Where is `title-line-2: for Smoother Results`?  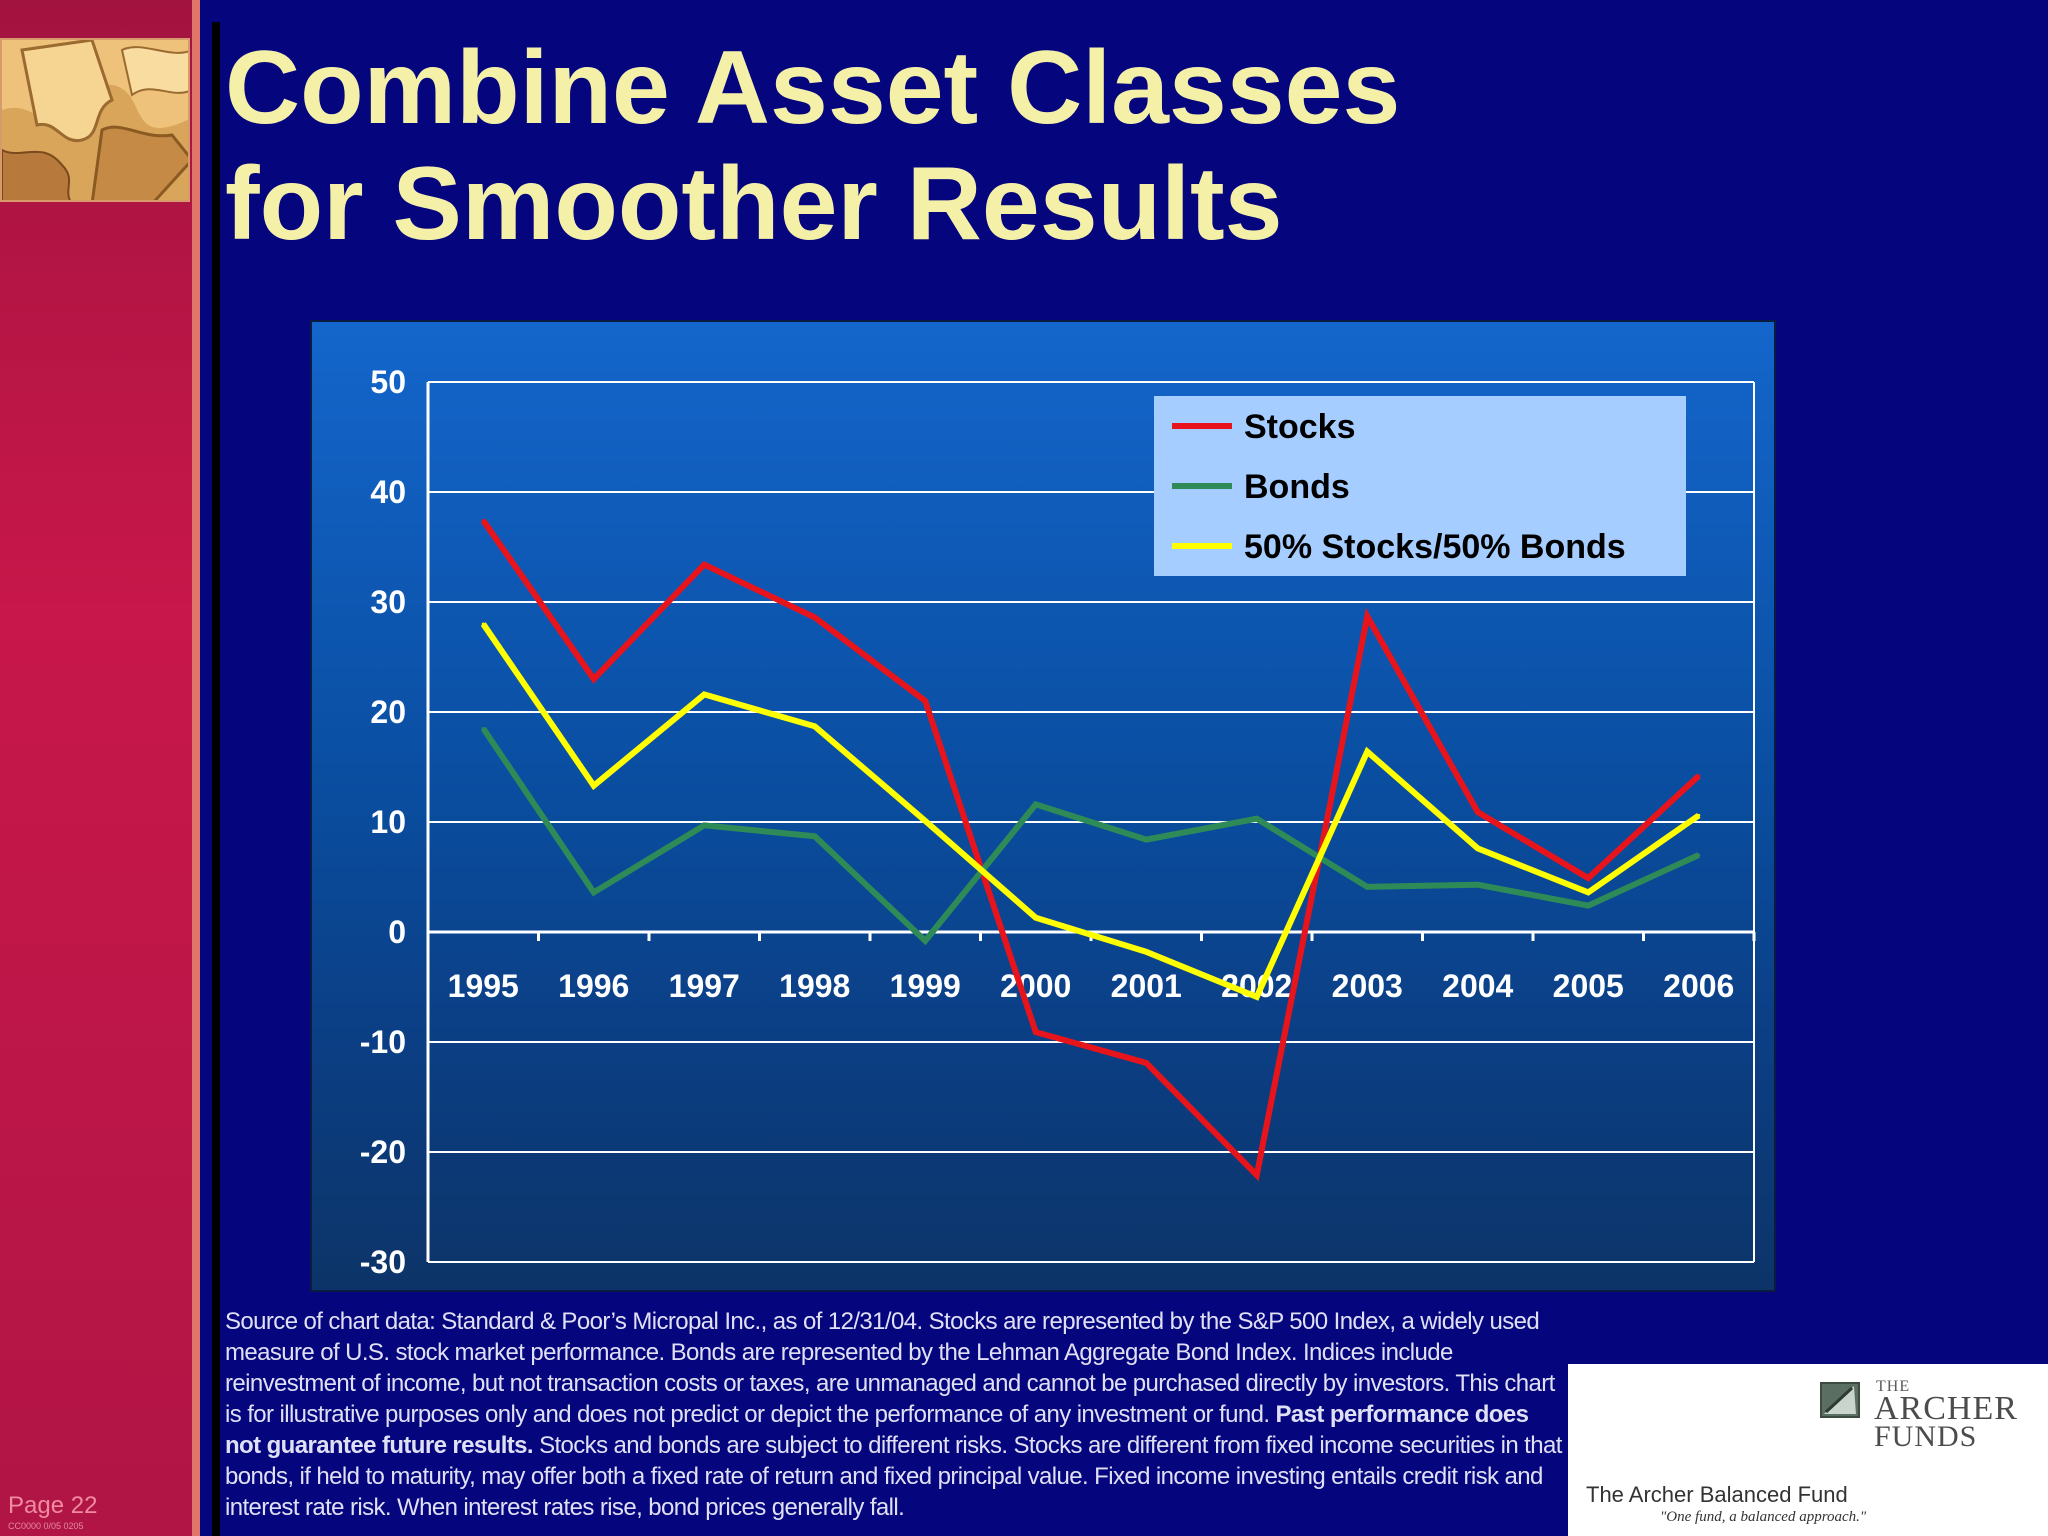
title-line-2: for Smoother Results is located at coordinates (754, 204).